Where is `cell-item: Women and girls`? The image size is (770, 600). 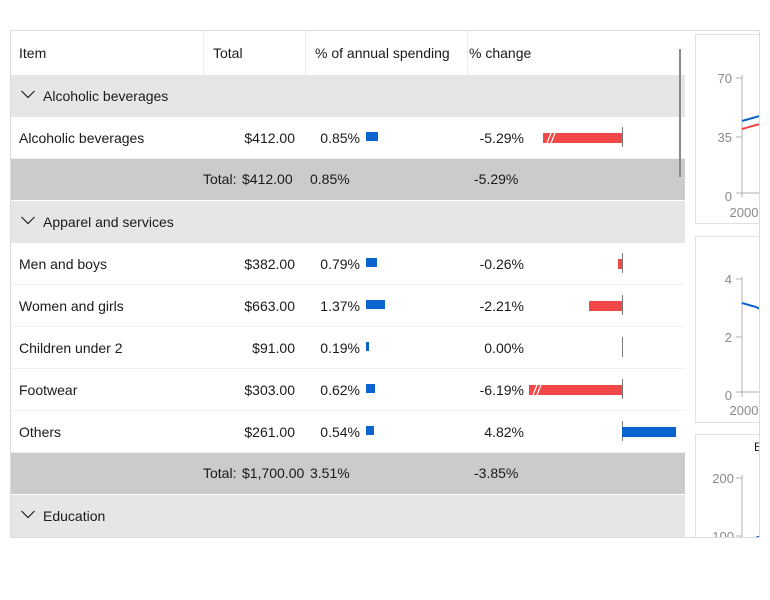
cell-item: Women and girls is located at coordinates (71, 306).